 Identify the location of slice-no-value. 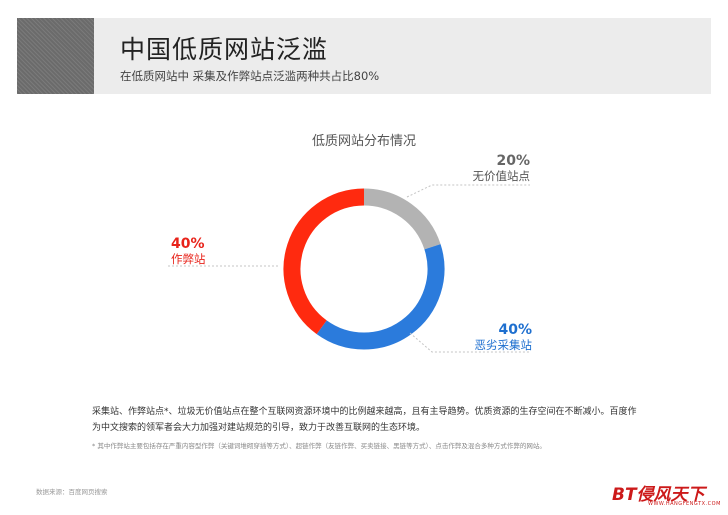
(402, 219).